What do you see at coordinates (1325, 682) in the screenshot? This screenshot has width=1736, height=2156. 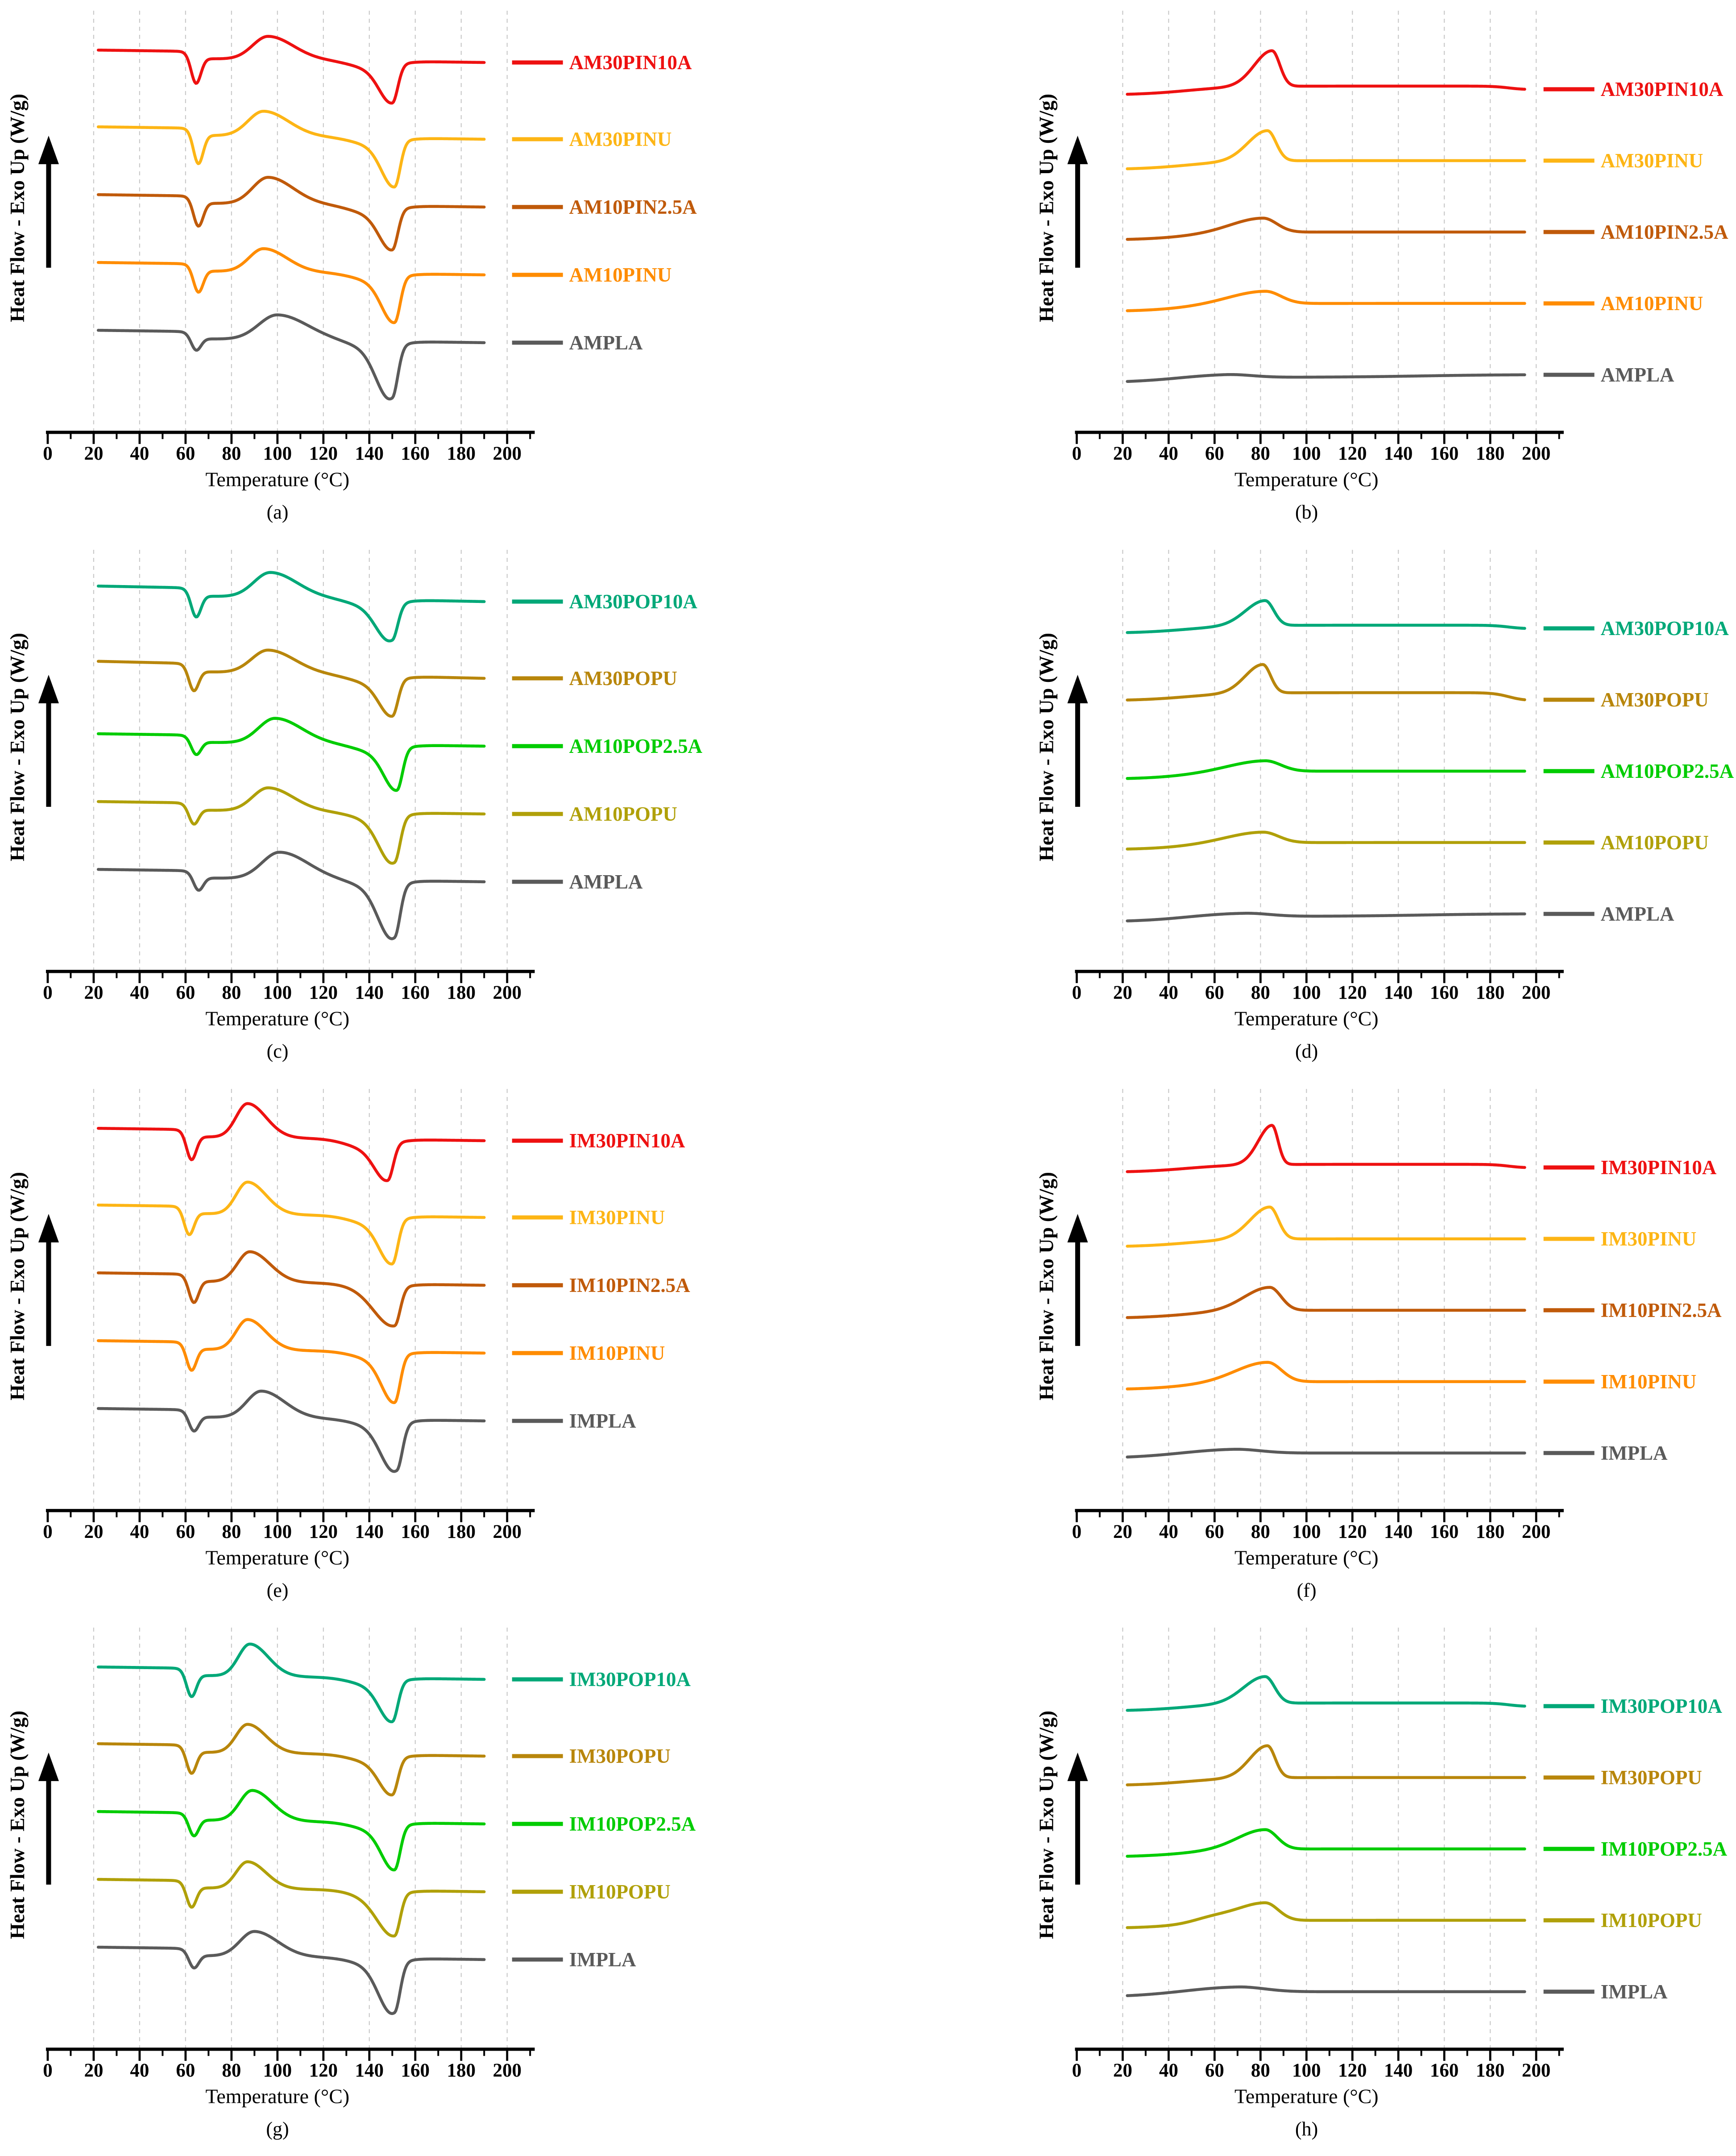 I see `dsc-curve-AM30POPU` at bounding box center [1325, 682].